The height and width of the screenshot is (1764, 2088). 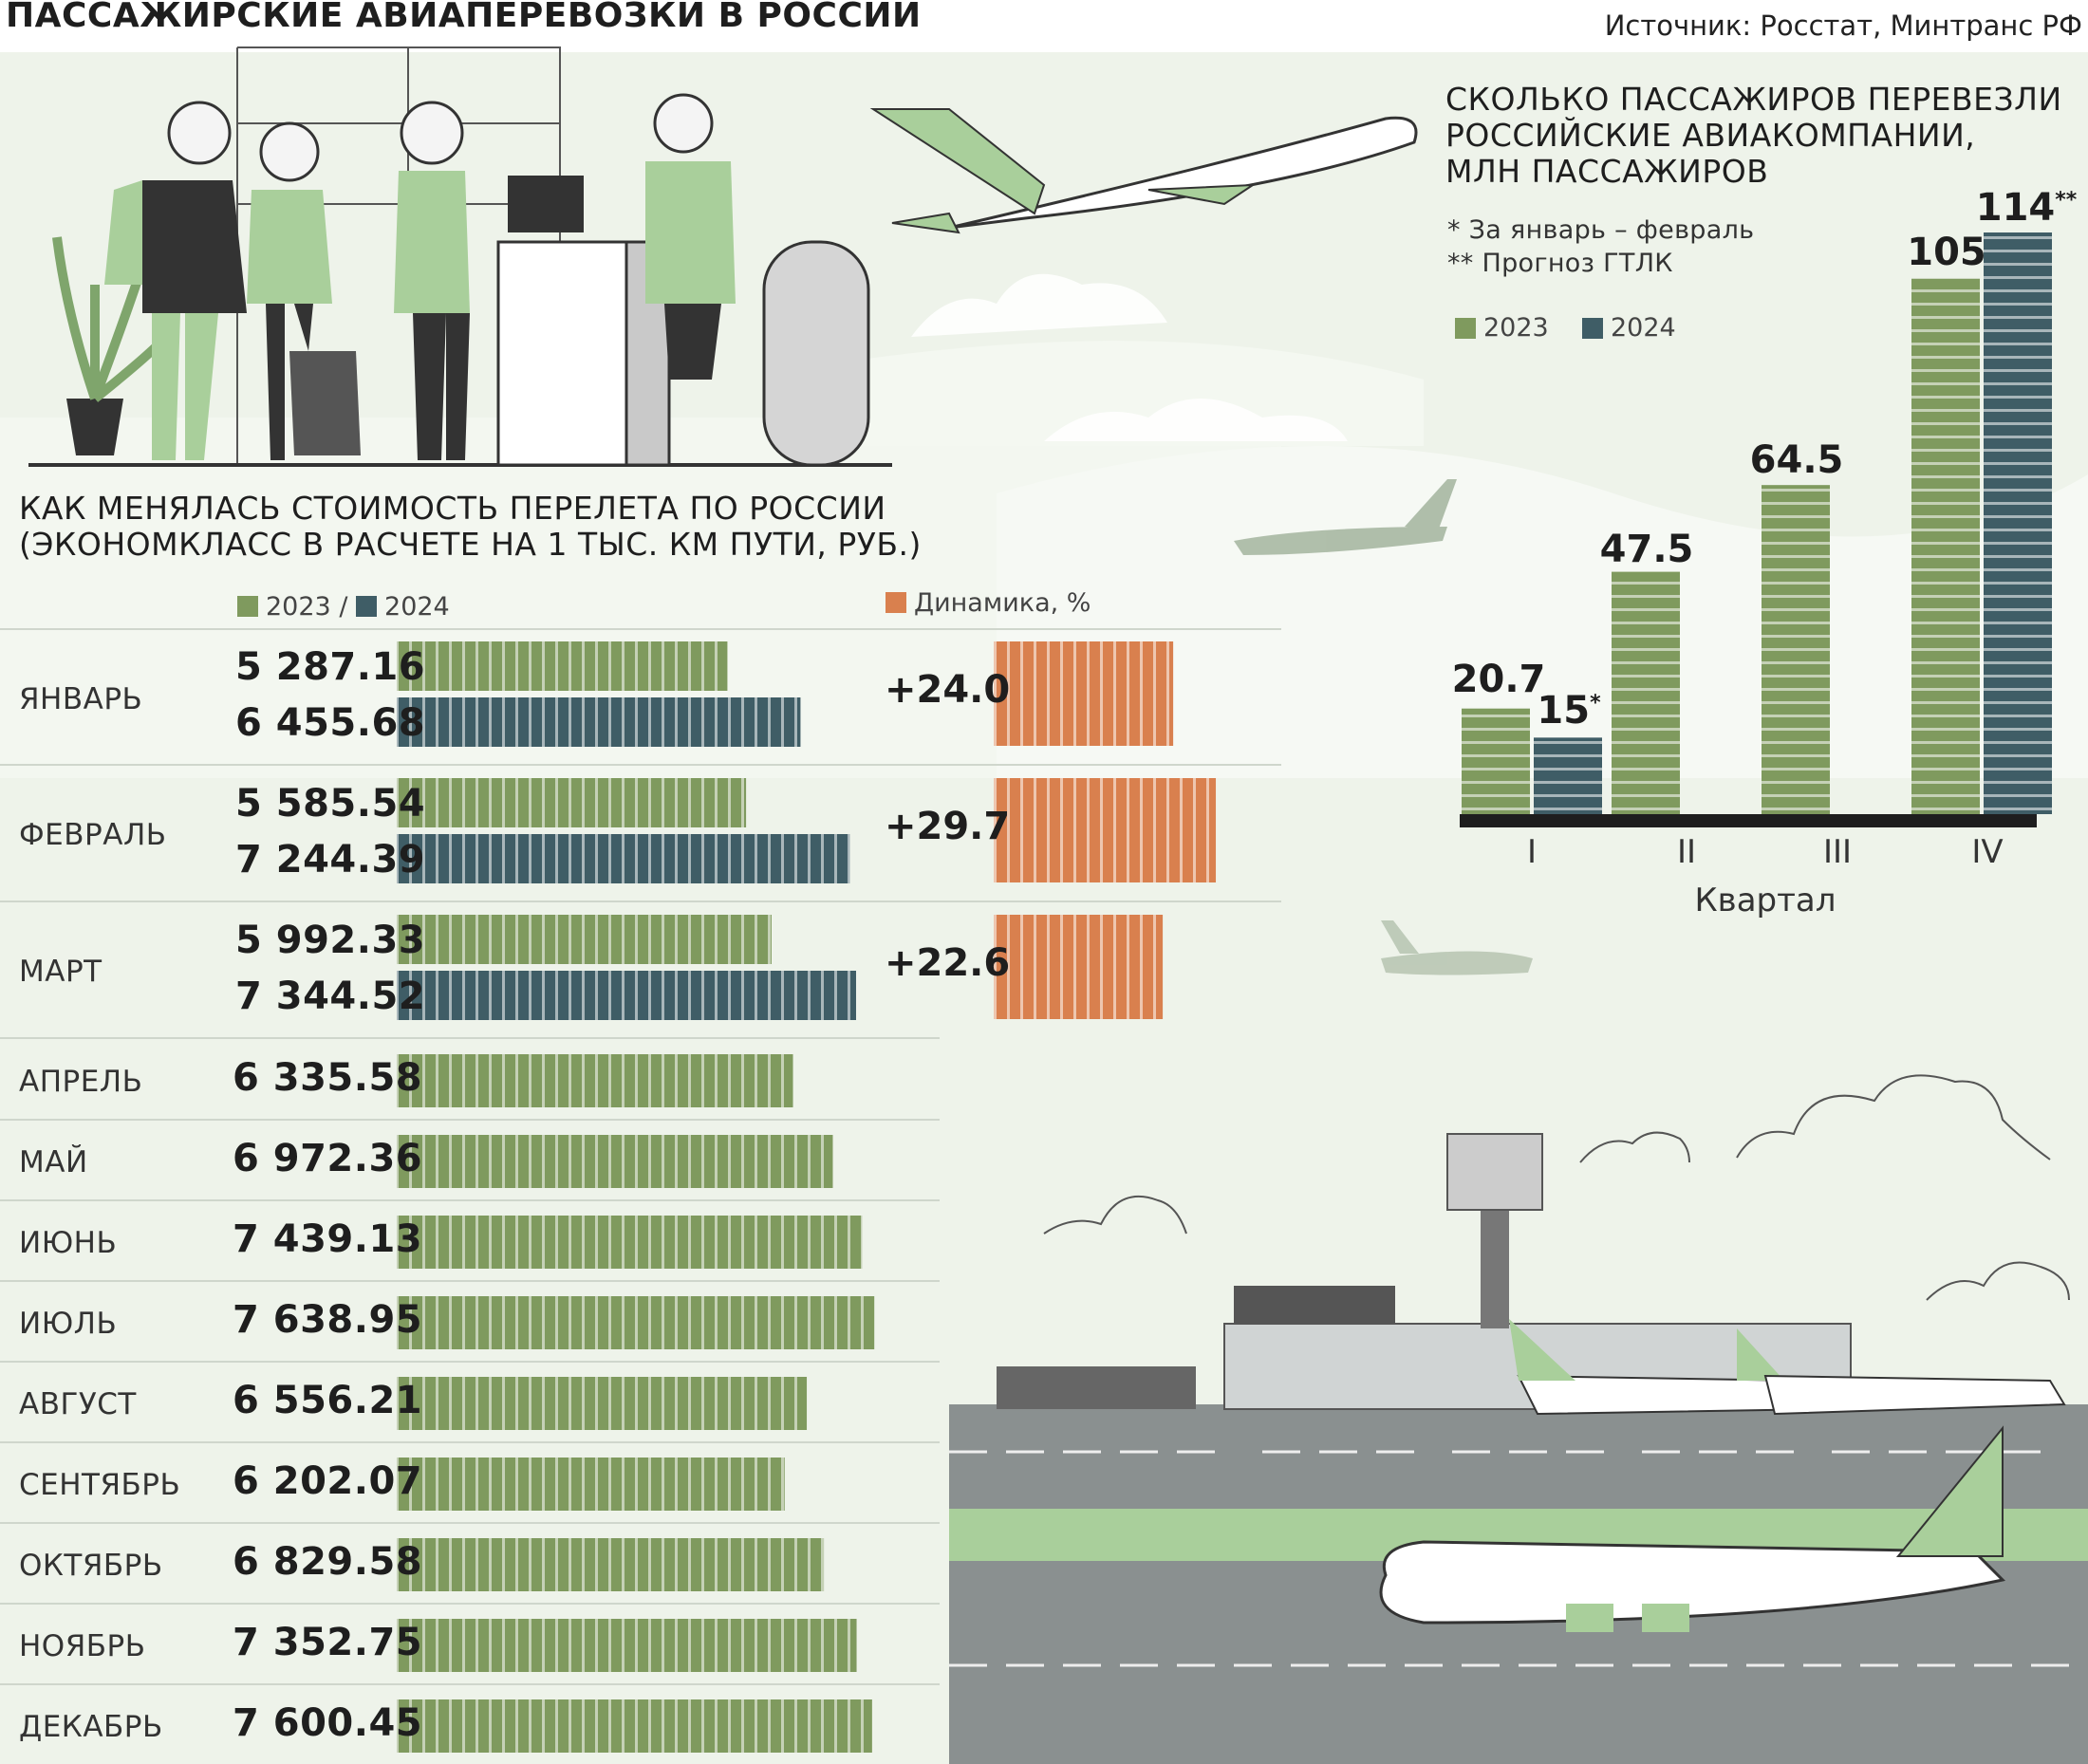 What do you see at coordinates (1003, 603) in the screenshot?
I see `legend-label-dynamics: Динамика, %` at bounding box center [1003, 603].